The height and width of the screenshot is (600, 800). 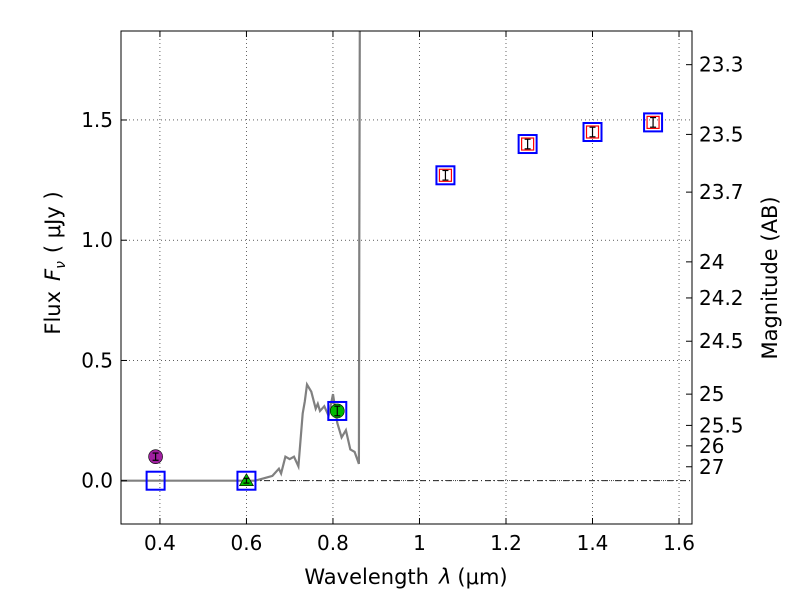 What do you see at coordinates (506, 543) in the screenshot?
I see `x-tick-label: 1.2` at bounding box center [506, 543].